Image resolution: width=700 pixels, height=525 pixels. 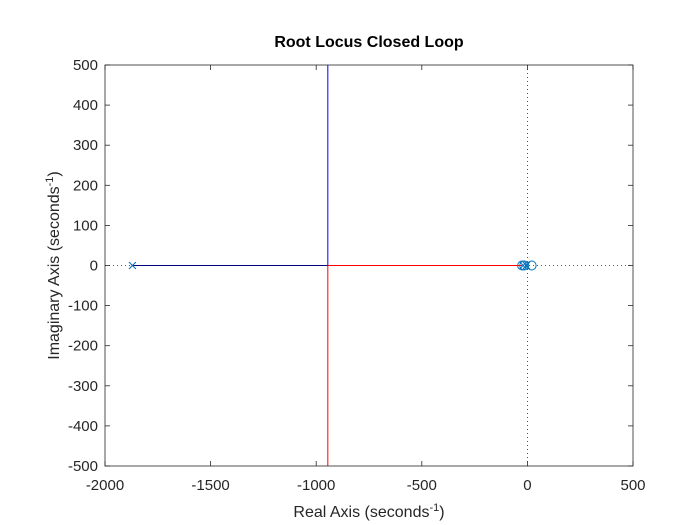 What do you see at coordinates (368, 511) in the screenshot?
I see `x-axis-label: Real Axis (seconds-1)` at bounding box center [368, 511].